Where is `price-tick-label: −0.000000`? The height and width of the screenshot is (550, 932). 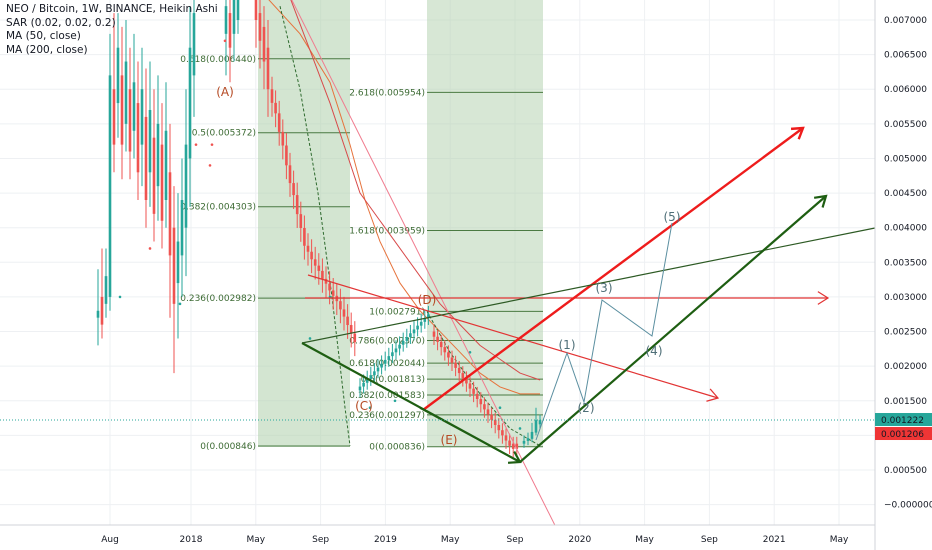
price-tick-label: −0.000000 is located at coordinates (908, 506).